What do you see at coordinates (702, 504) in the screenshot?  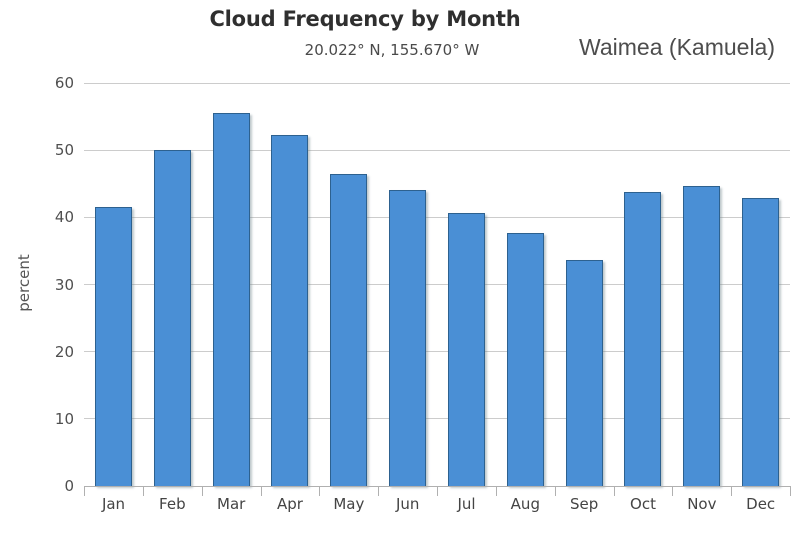 I see `x-tick-label-nov: Nov` at bounding box center [702, 504].